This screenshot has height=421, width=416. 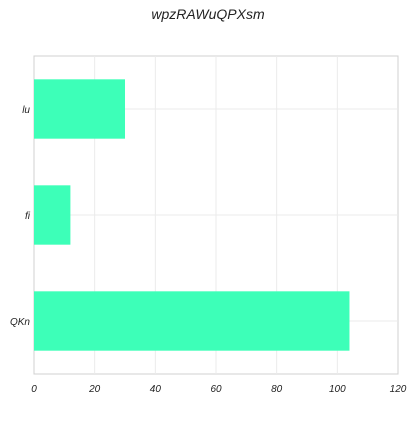 What do you see at coordinates (34, 389) in the screenshot?
I see `x-tick-label: 0` at bounding box center [34, 389].